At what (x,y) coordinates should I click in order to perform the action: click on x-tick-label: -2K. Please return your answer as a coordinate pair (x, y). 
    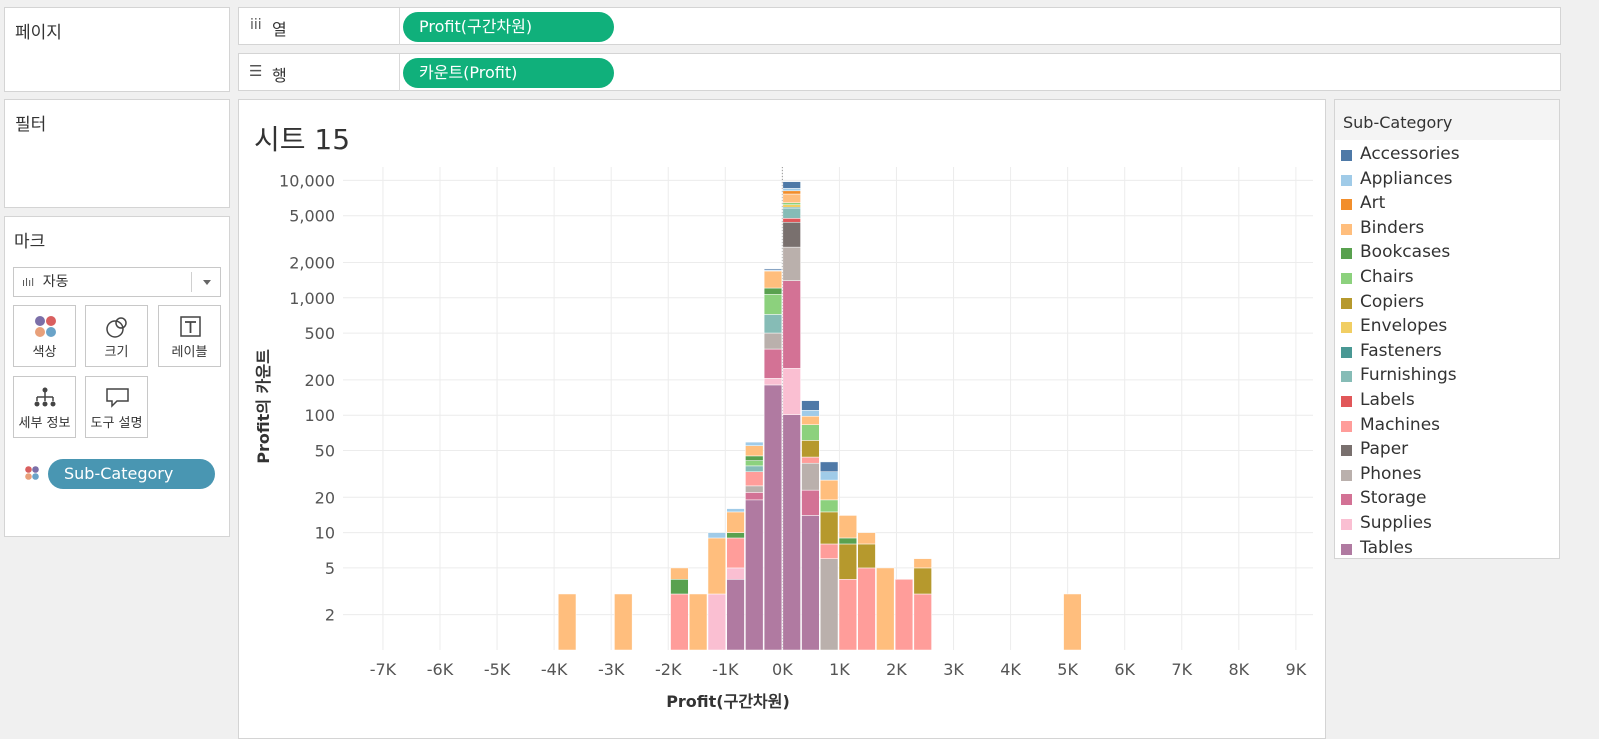
    Looking at the image, I should click on (668, 669).